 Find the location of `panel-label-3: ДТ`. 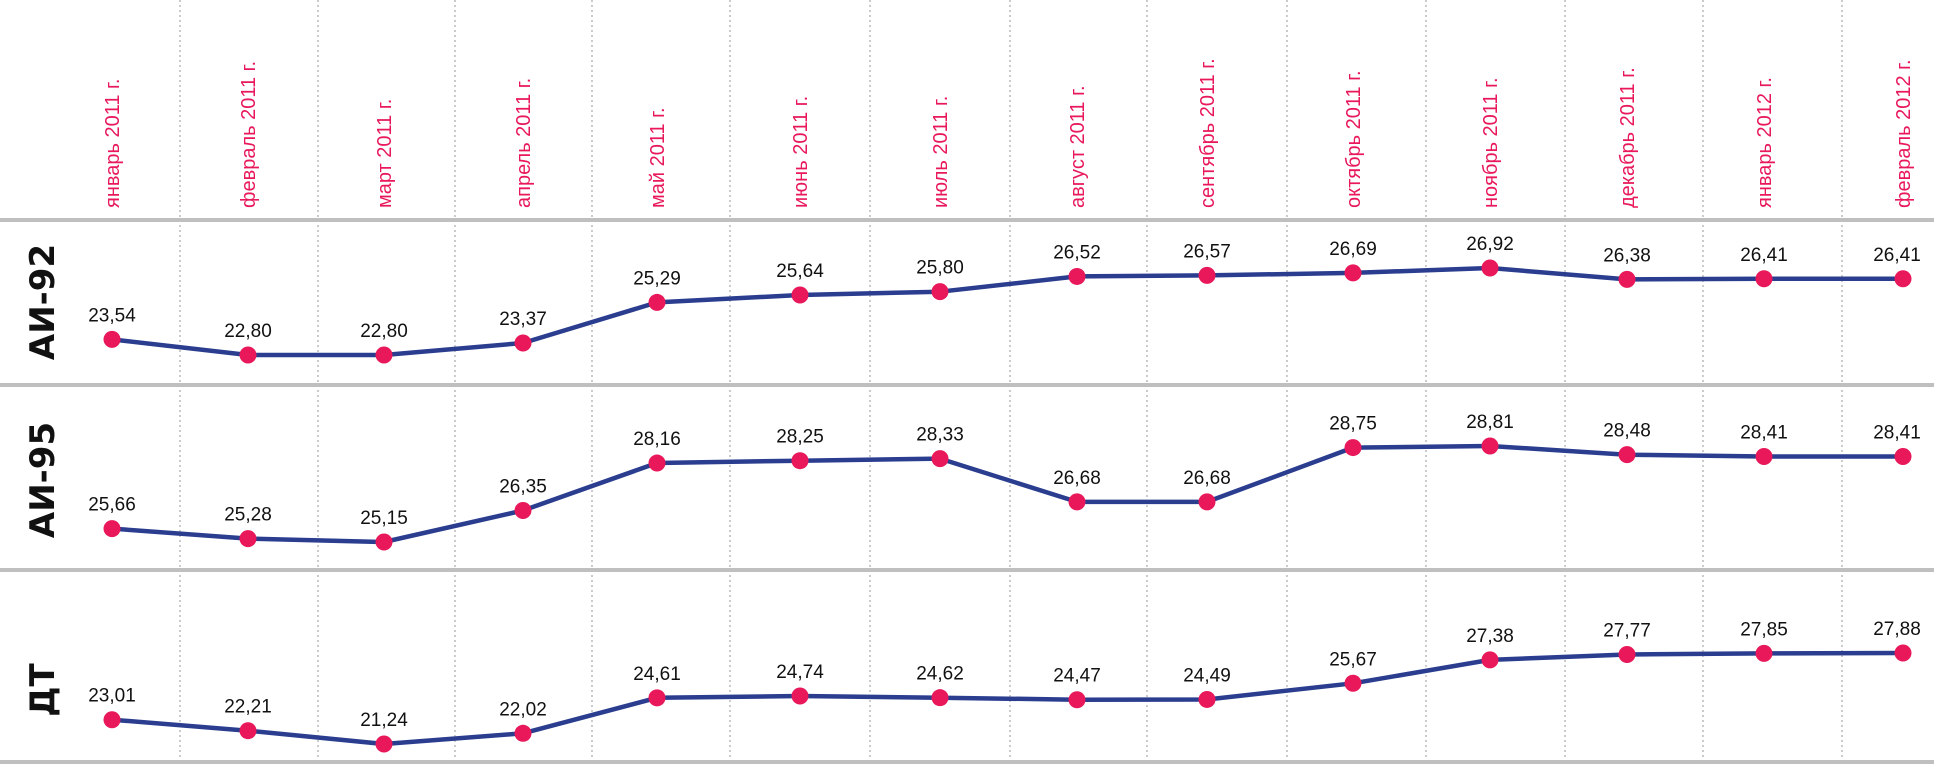

panel-label-3: ДТ is located at coordinates (43, 689).